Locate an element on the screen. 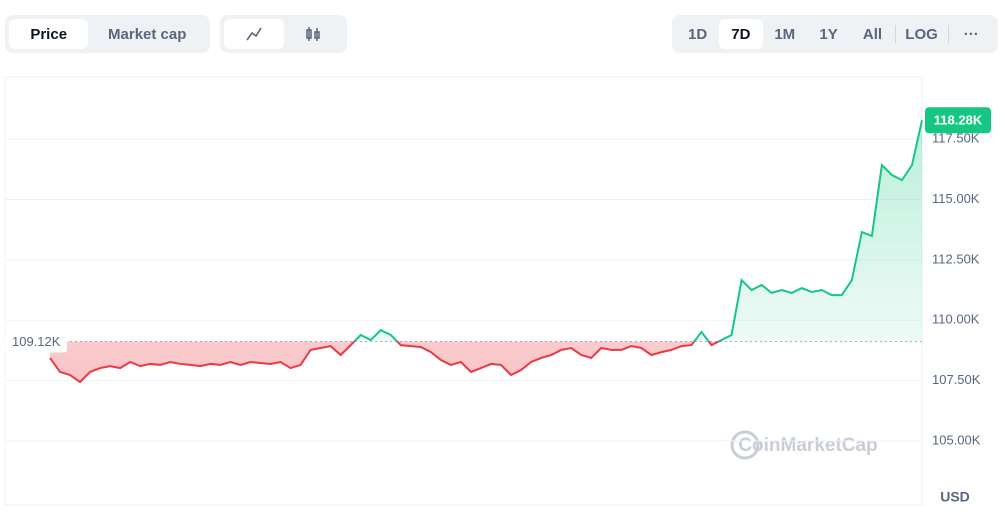  y-tick-label: 105.00K is located at coordinates (956, 439).